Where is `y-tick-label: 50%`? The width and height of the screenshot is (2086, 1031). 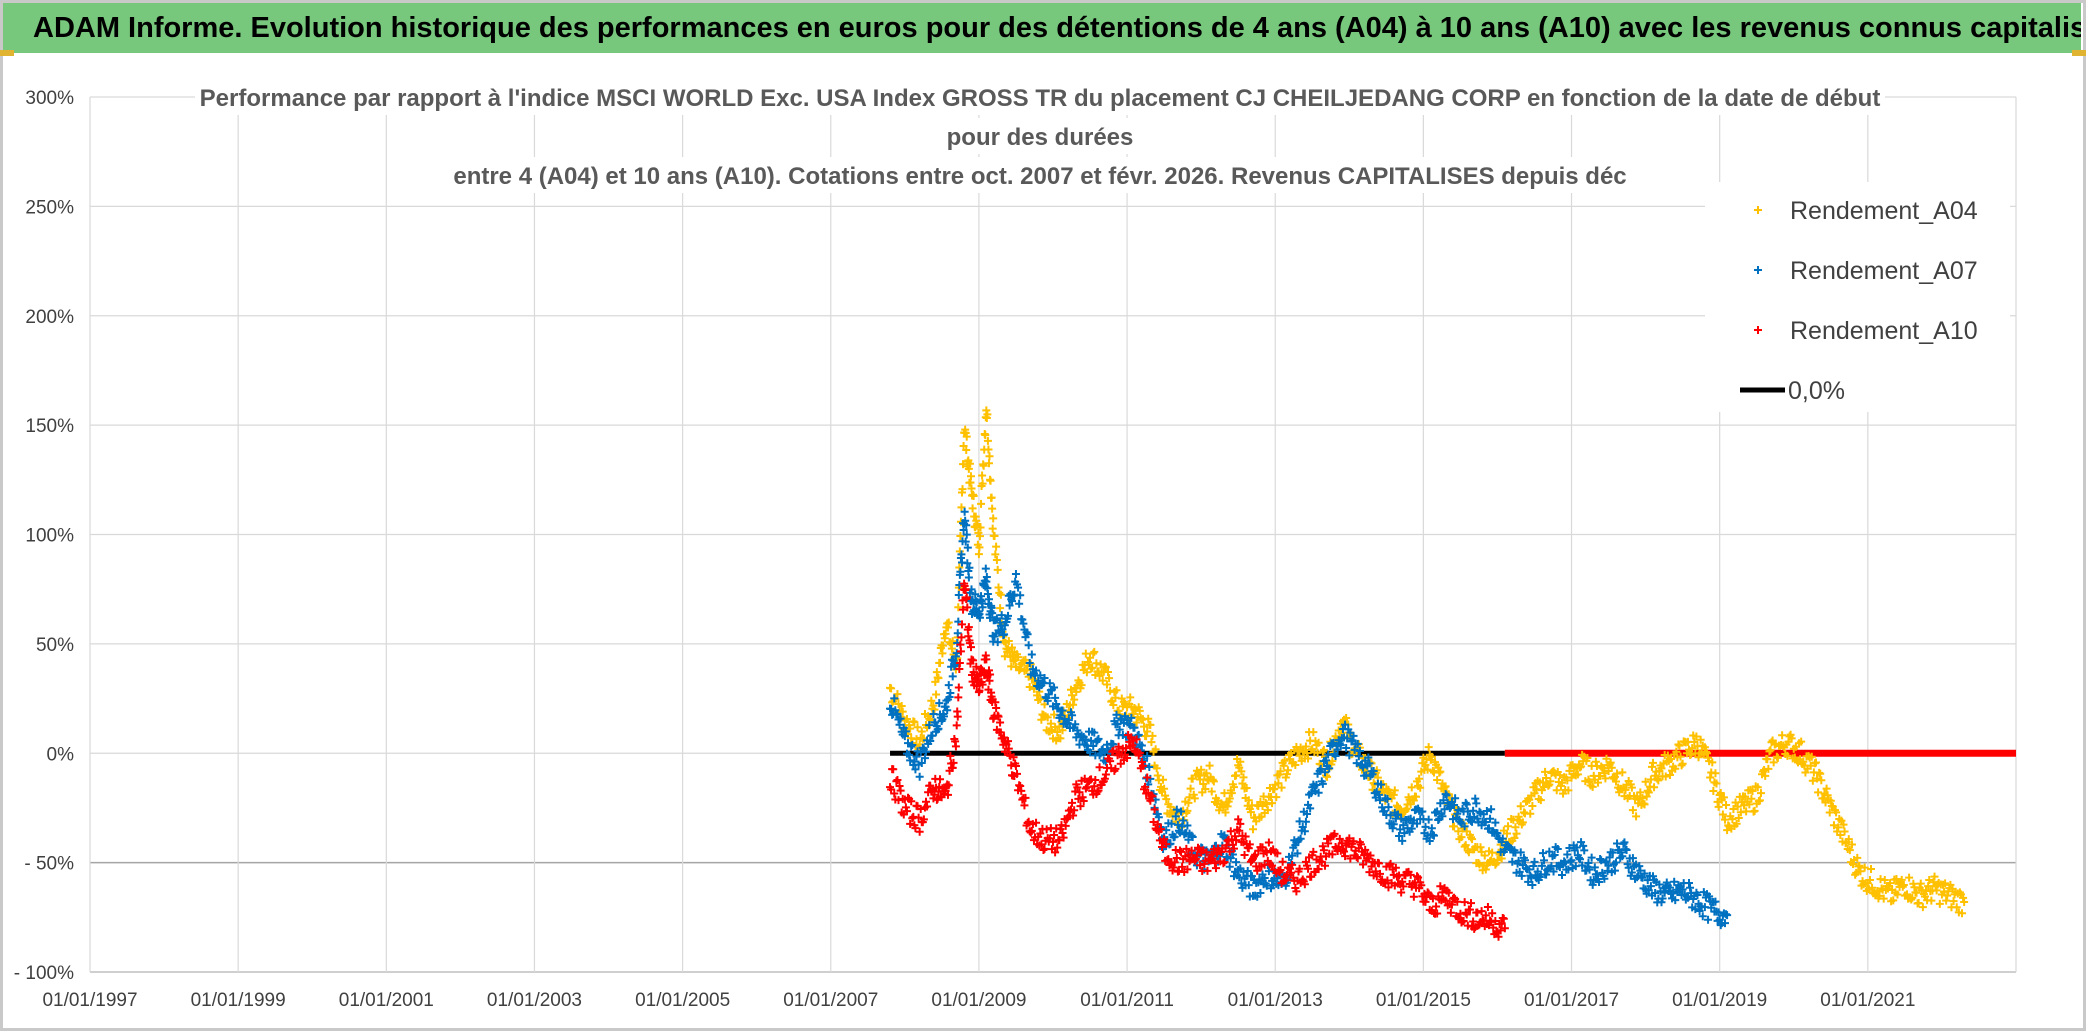 y-tick-label: 50% is located at coordinates (55, 645).